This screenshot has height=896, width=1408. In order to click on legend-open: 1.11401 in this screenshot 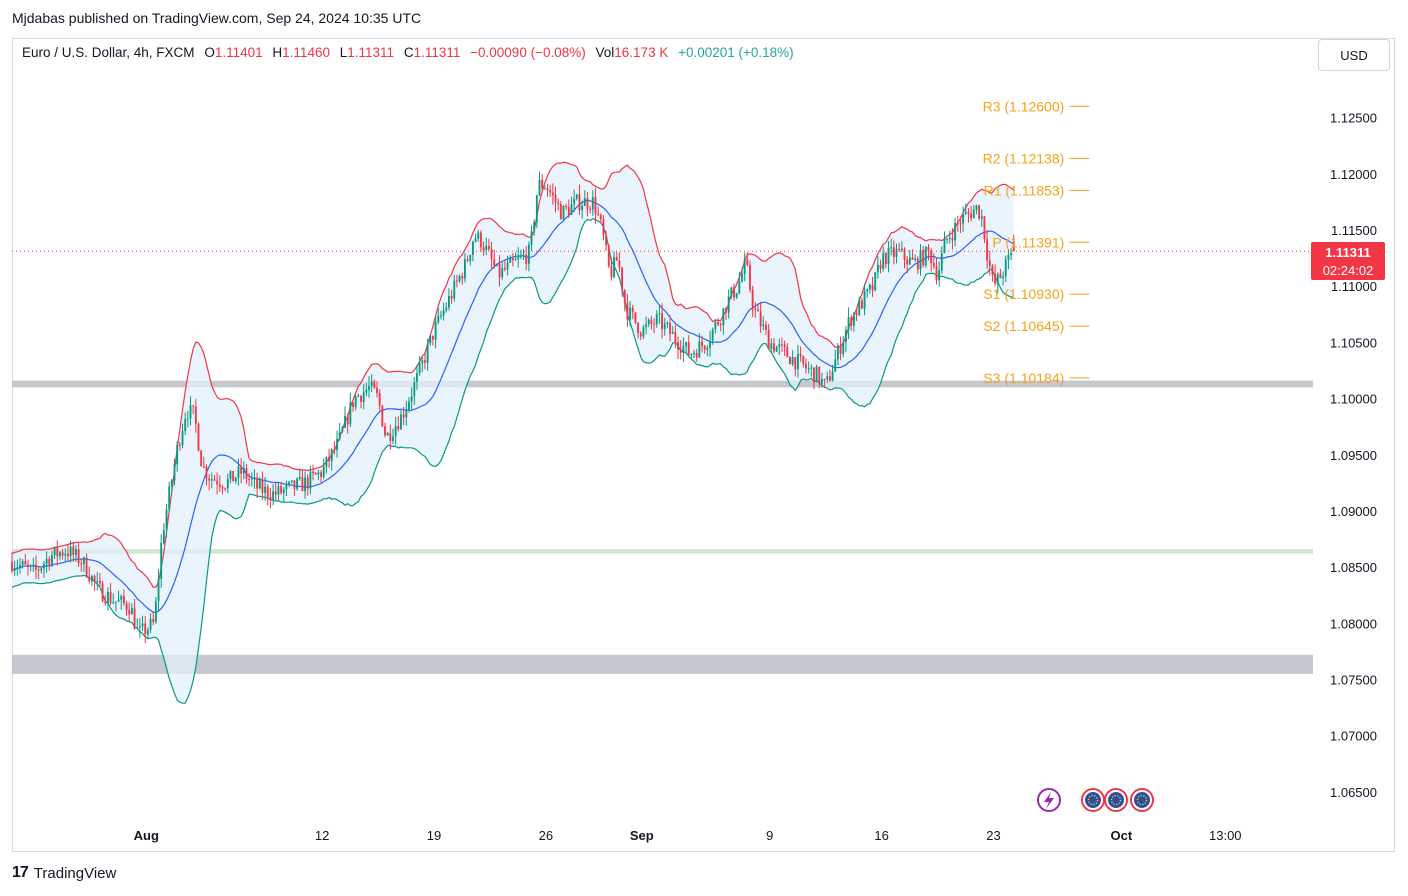, I will do `click(238, 52)`.